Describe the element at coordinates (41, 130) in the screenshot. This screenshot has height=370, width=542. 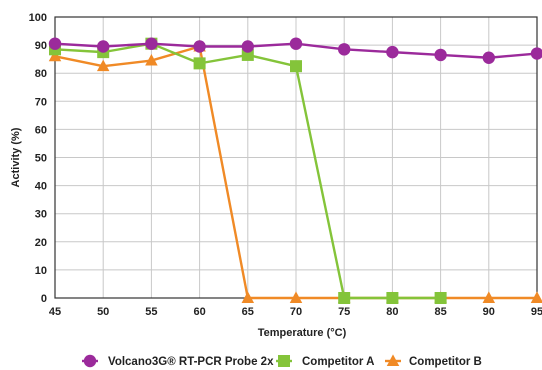
I see `y-tick-label: 60` at that location.